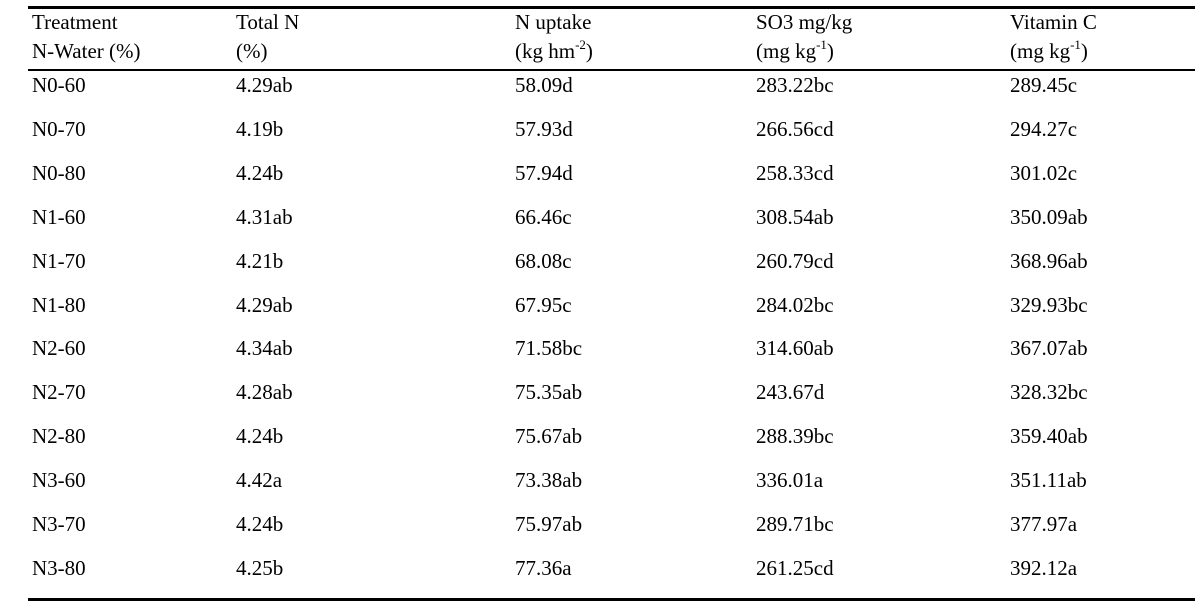  Describe the element at coordinates (1049, 348) in the screenshot. I see `cell-vitamin-c: 367.07ab` at that location.